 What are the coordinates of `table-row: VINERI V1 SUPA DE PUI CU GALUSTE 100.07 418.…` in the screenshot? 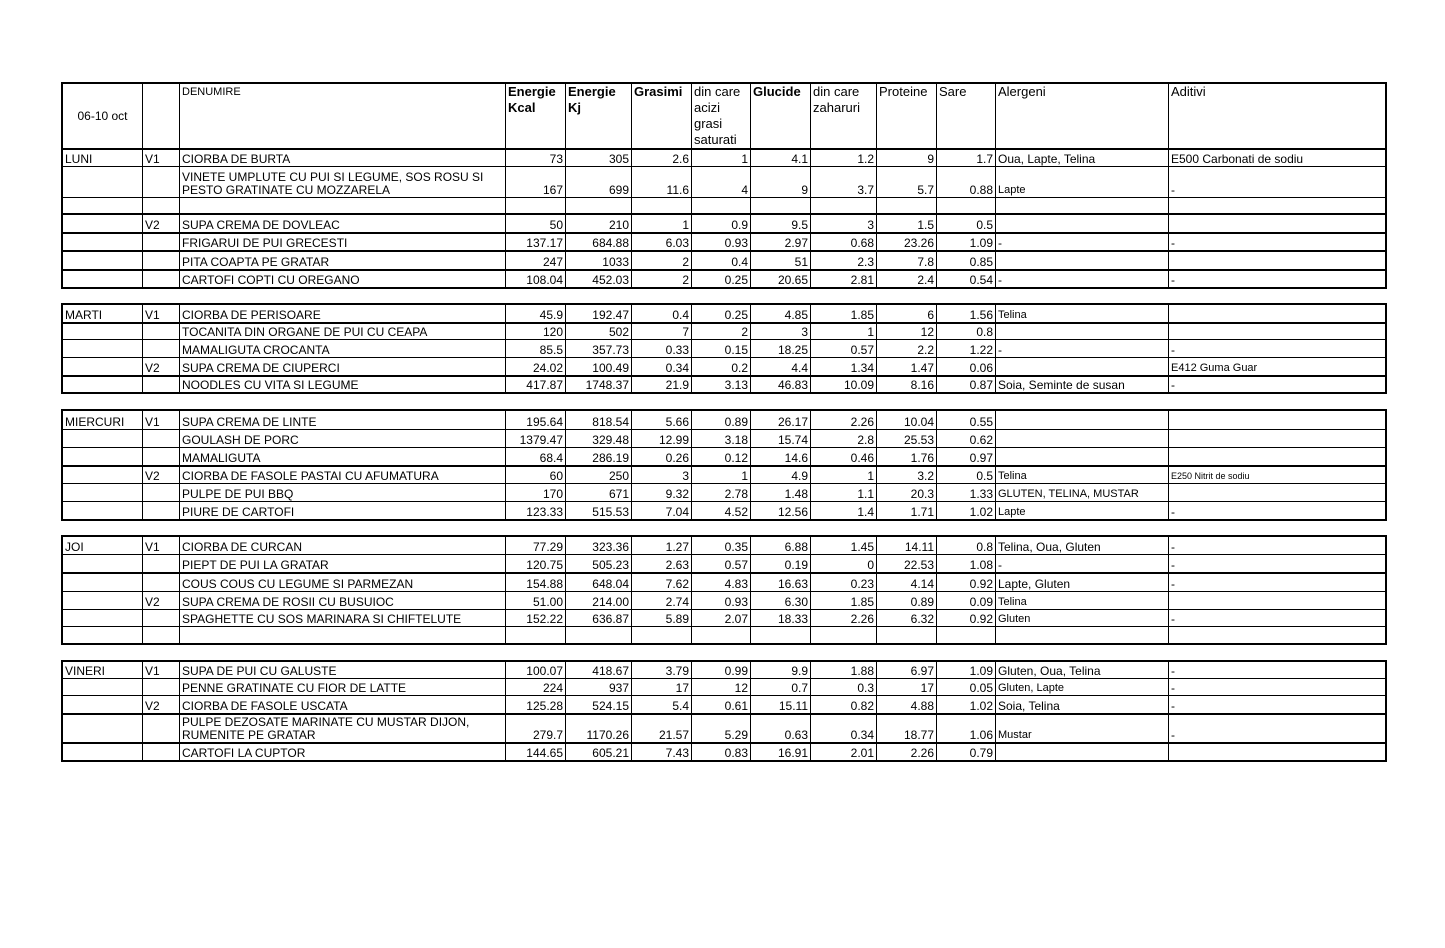 It's located at (724, 670).